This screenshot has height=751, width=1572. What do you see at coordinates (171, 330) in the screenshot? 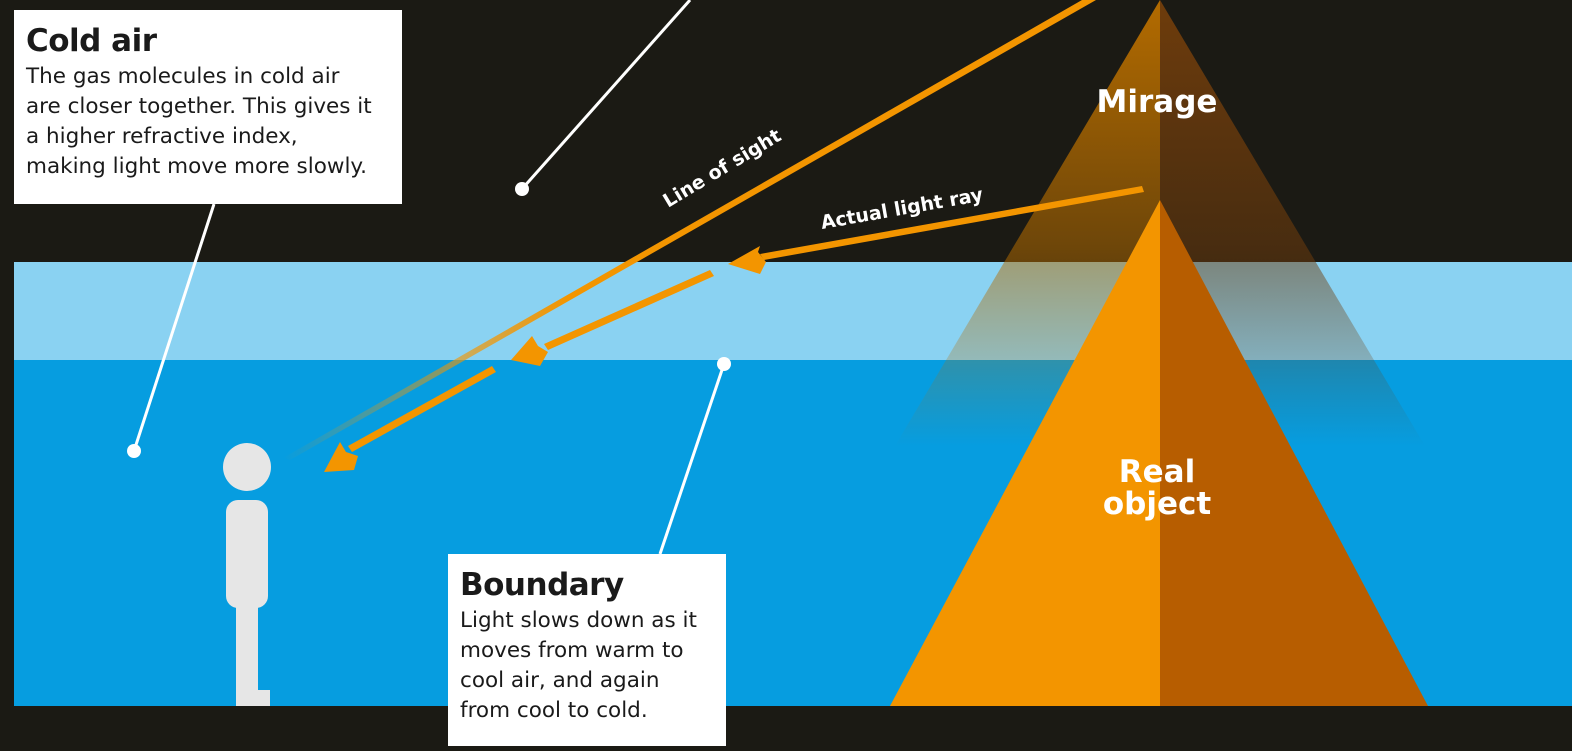
I see `cold-air-leader` at bounding box center [171, 330].